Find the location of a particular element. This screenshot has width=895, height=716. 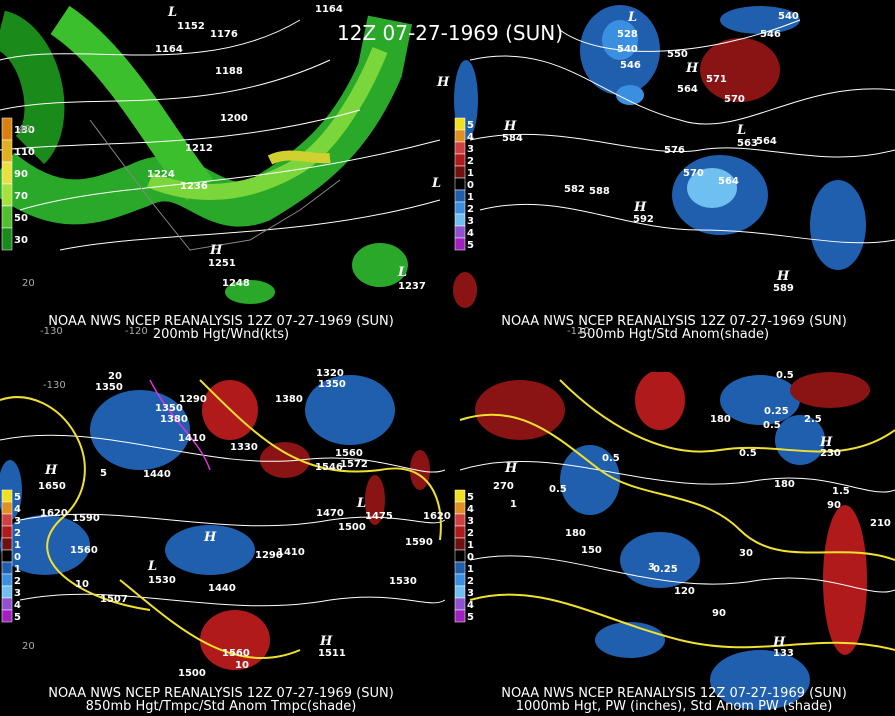

contour-label: 1475 is located at coordinates (379, 516).